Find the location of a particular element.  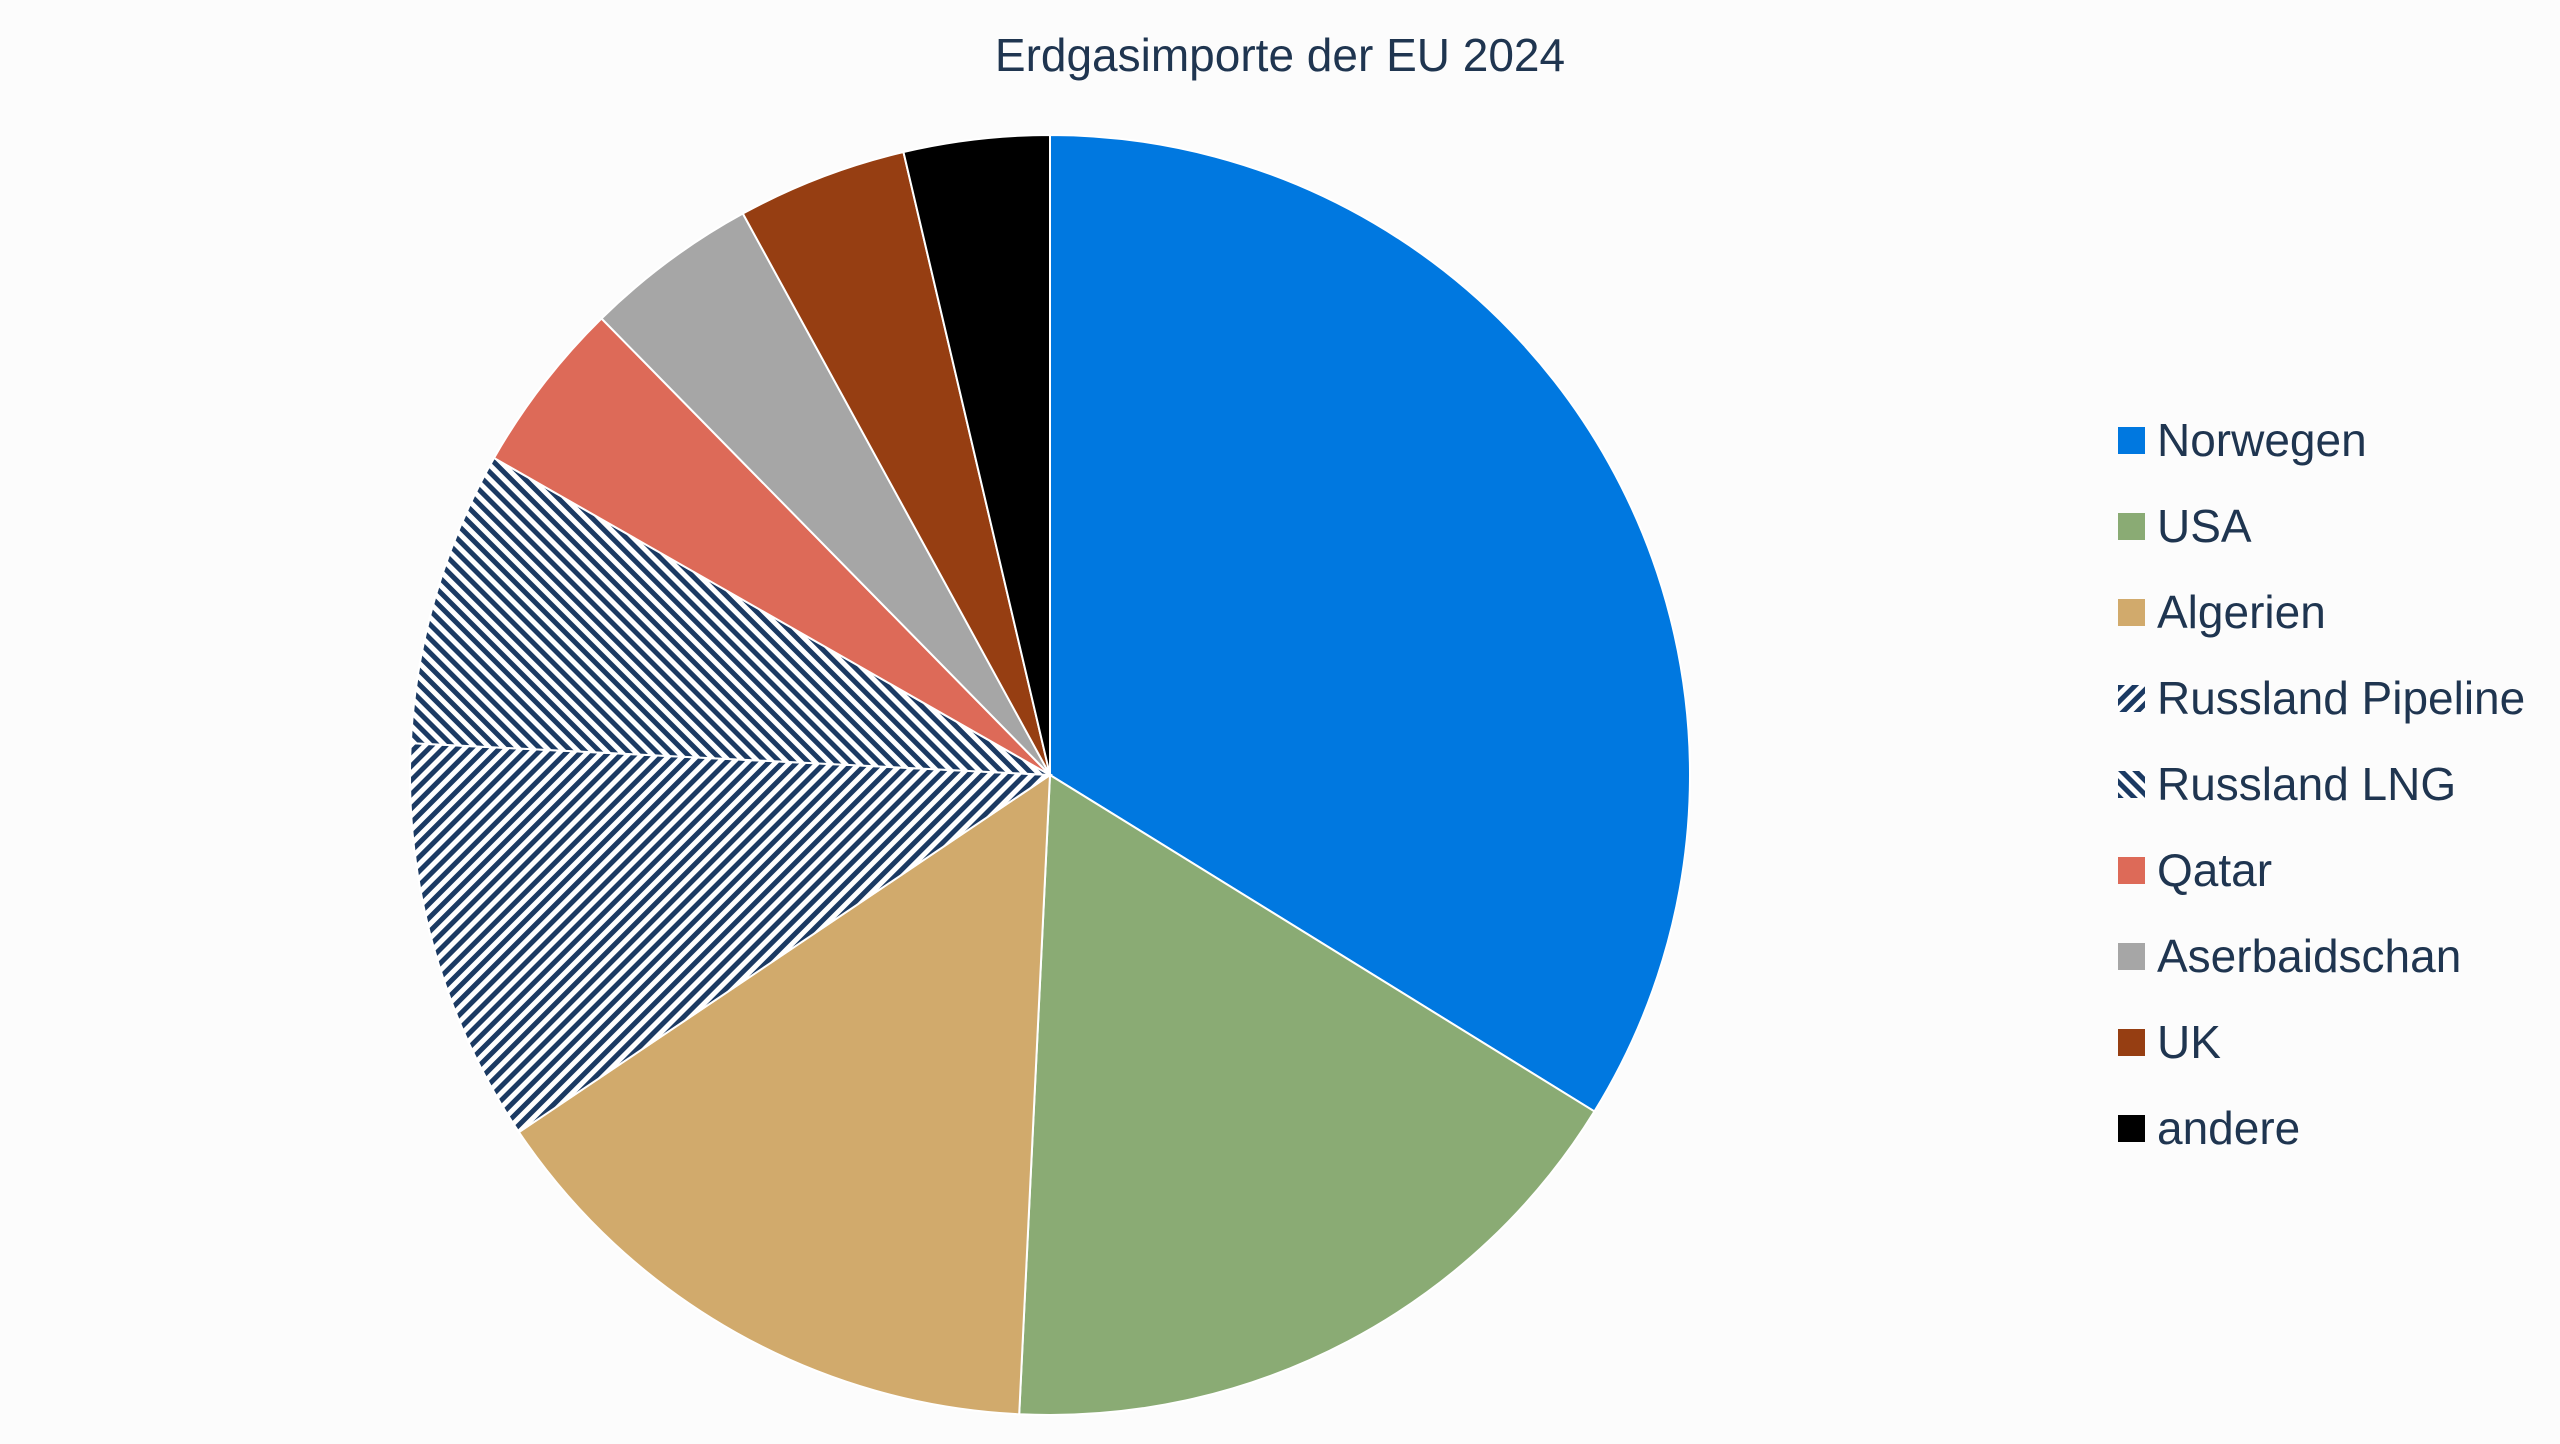

legend-label: Russland Pipeline is located at coordinates (2341, 698).